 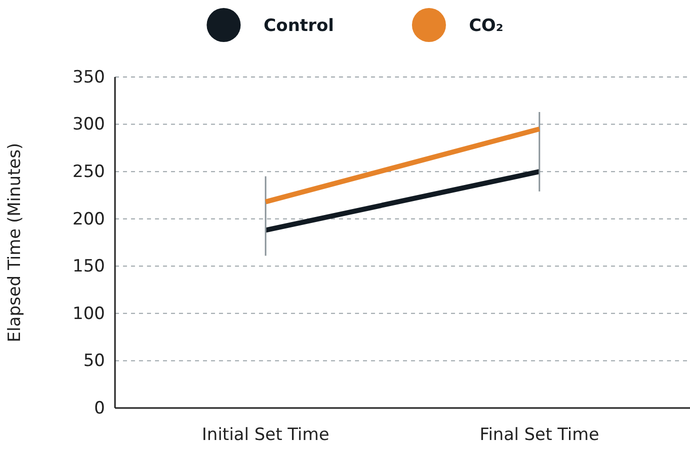 What do you see at coordinates (88, 77) in the screenshot?
I see `y-tick-label: 350` at bounding box center [88, 77].